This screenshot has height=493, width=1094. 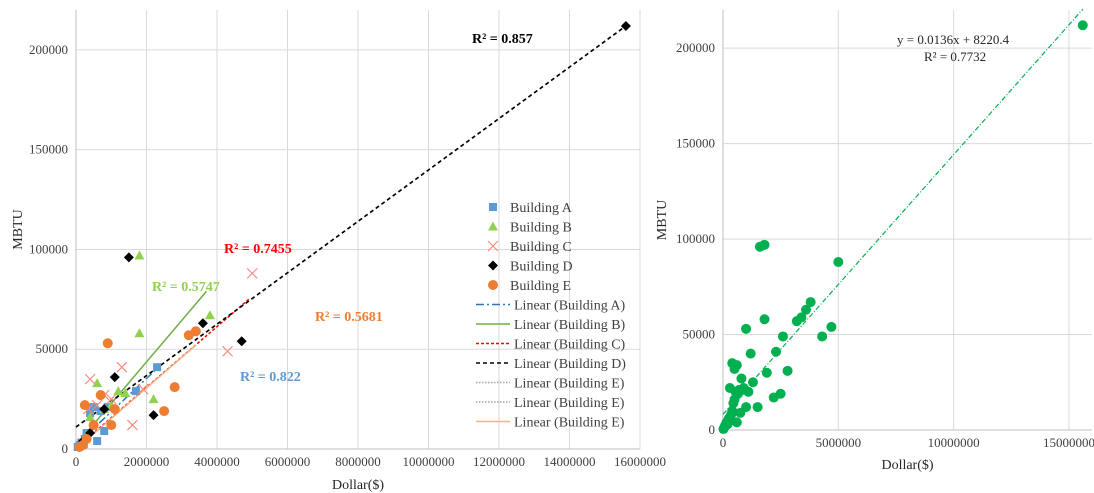 What do you see at coordinates (570, 461) in the screenshot?
I see `x-tick-label: 14000000` at bounding box center [570, 461].